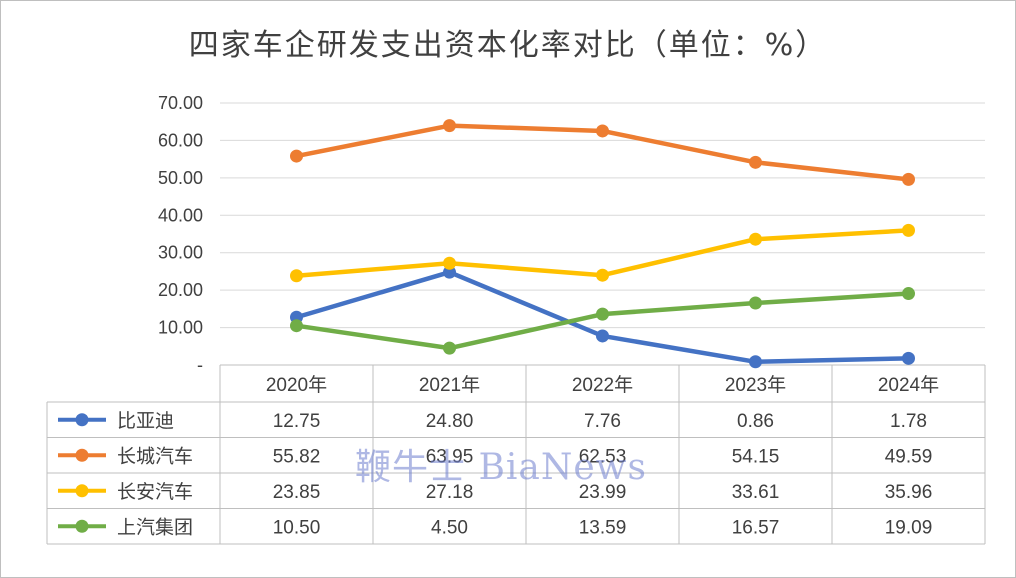 The width and height of the screenshot is (1016, 578). I want to click on data-cell: 54.15, so click(756, 456).